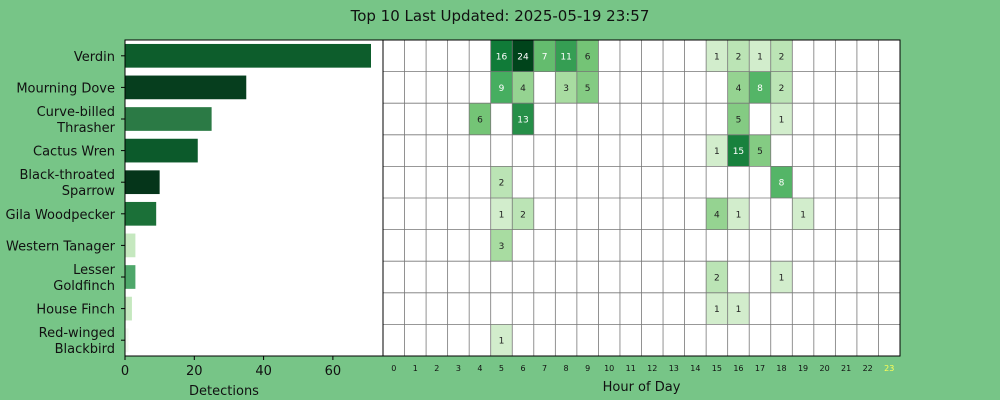 The width and height of the screenshot is (1000, 400). Describe the element at coordinates (76, 120) in the screenshot. I see `bar-category-label: Curve-billed Thrasher` at that location.